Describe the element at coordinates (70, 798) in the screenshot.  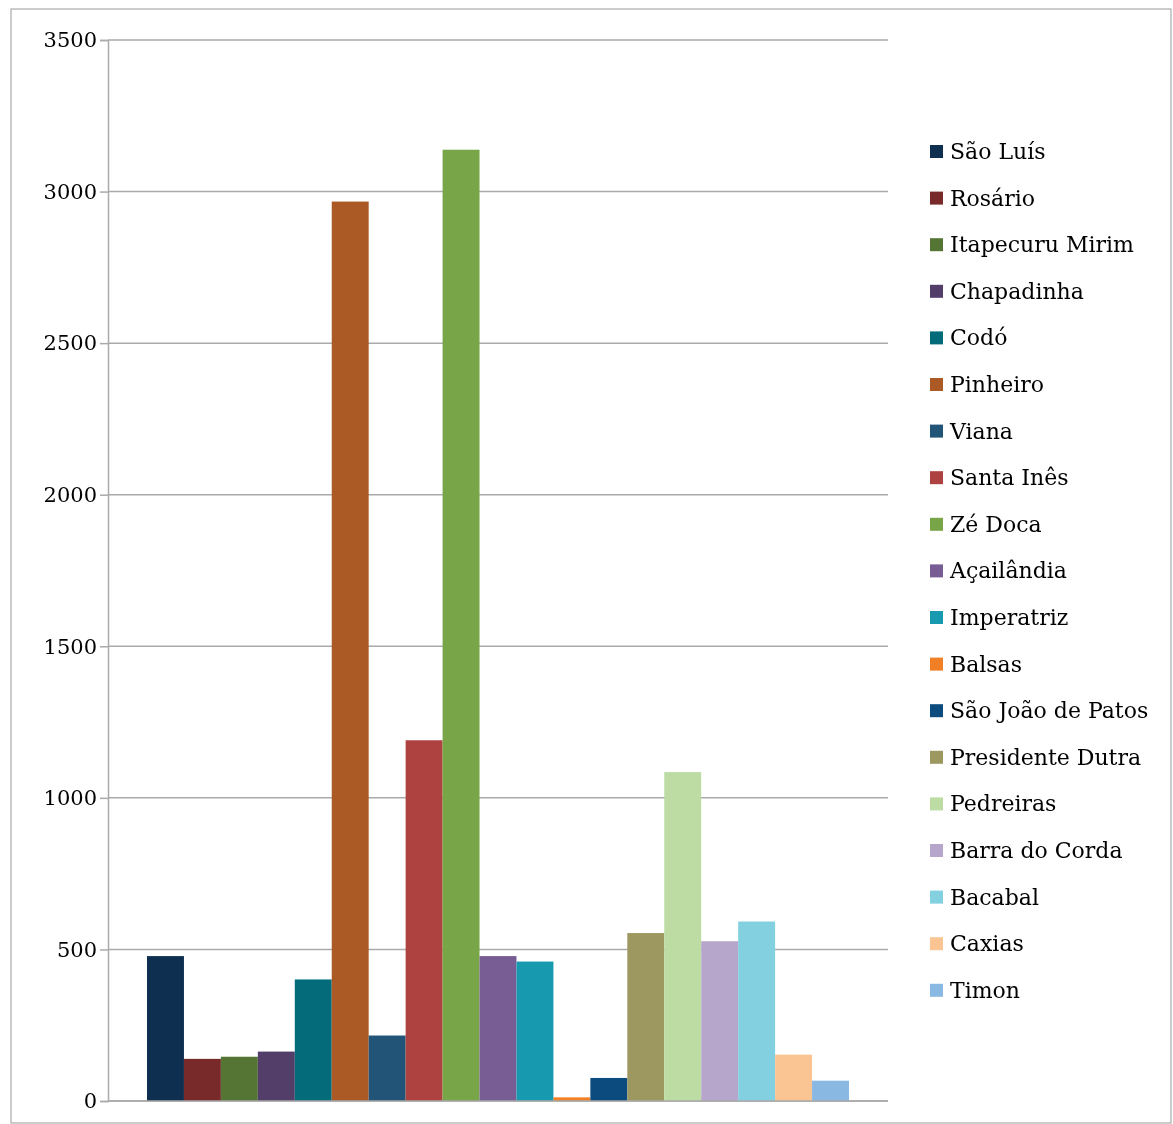
I see `y-tick-label: 1000` at that location.